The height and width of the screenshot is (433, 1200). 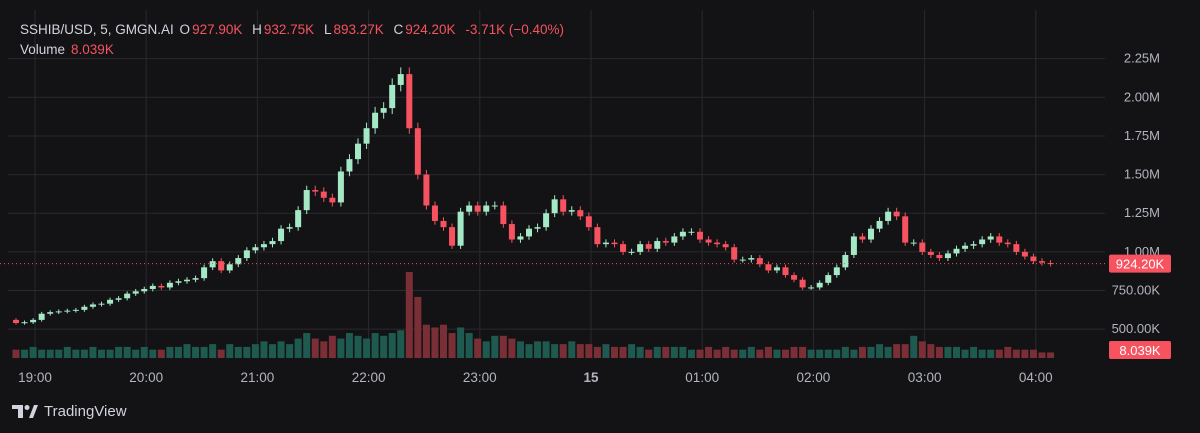 I want to click on time-tick-label: 03:00, so click(x=925, y=377).